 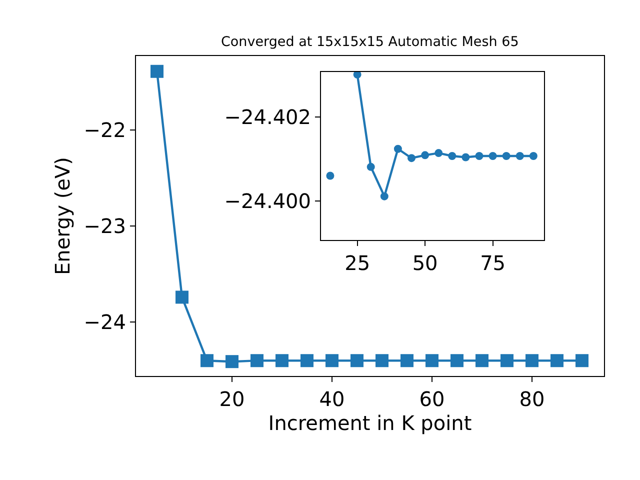 What do you see at coordinates (332, 399) in the screenshot?
I see `x-tick-label: 40` at bounding box center [332, 399].